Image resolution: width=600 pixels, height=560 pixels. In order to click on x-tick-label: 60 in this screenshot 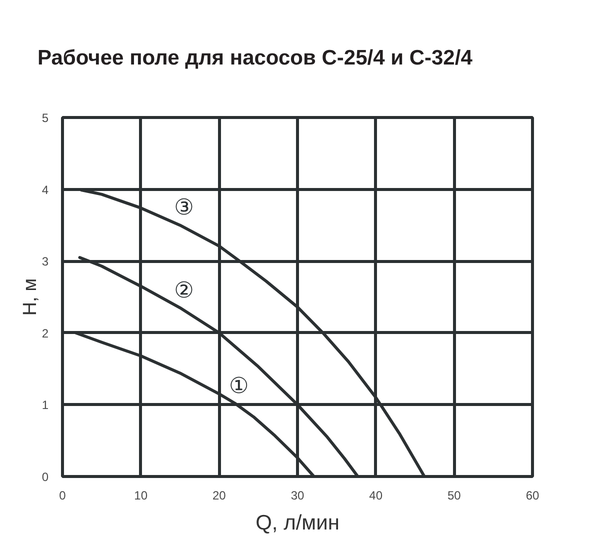, I will do `click(533, 495)`.